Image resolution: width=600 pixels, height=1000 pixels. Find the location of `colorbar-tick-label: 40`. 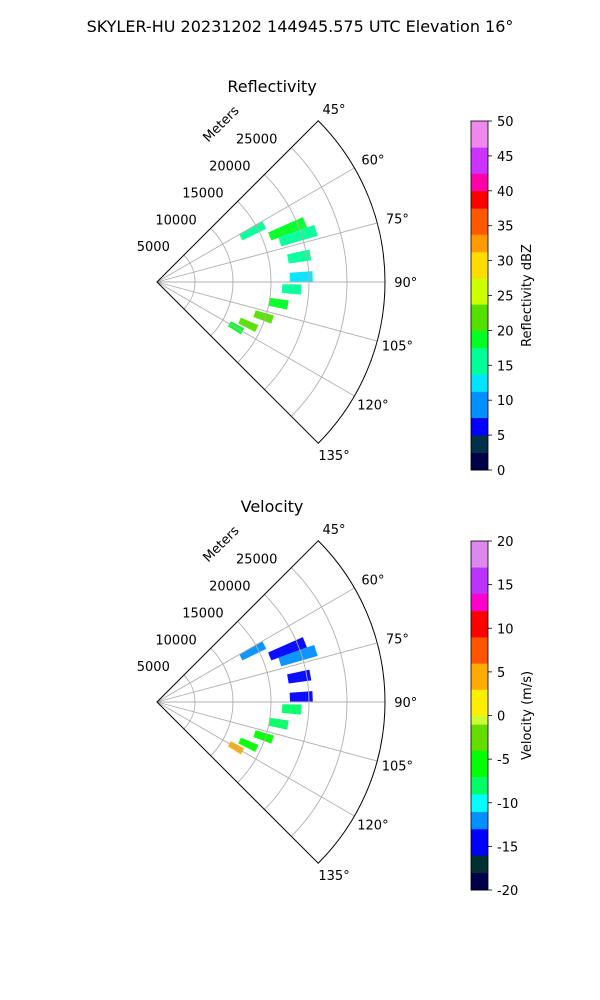

colorbar-tick-label: 40 is located at coordinates (505, 192).